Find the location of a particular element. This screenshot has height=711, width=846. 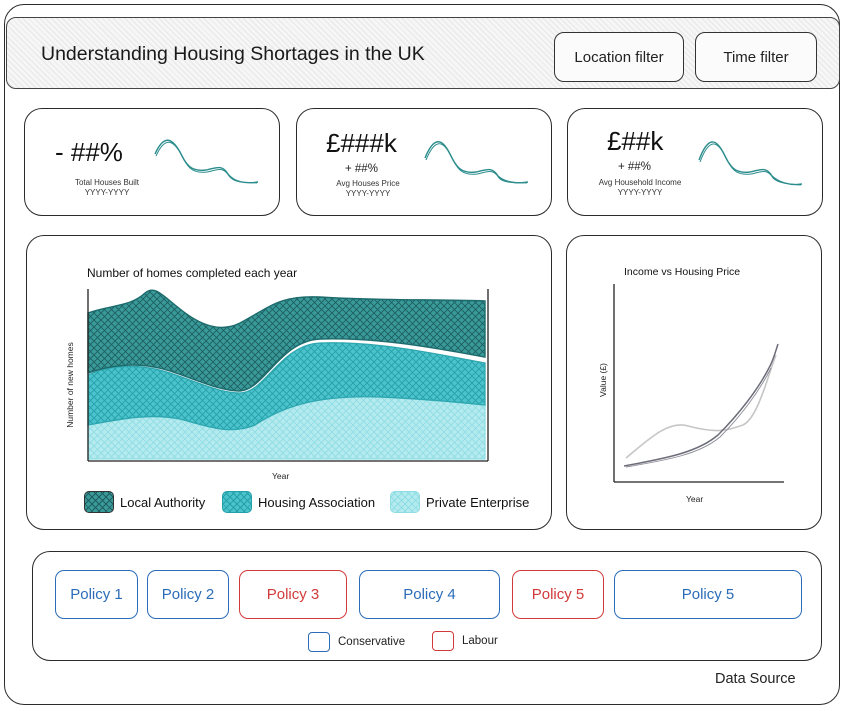

line-house-price is located at coordinates (701, 405).